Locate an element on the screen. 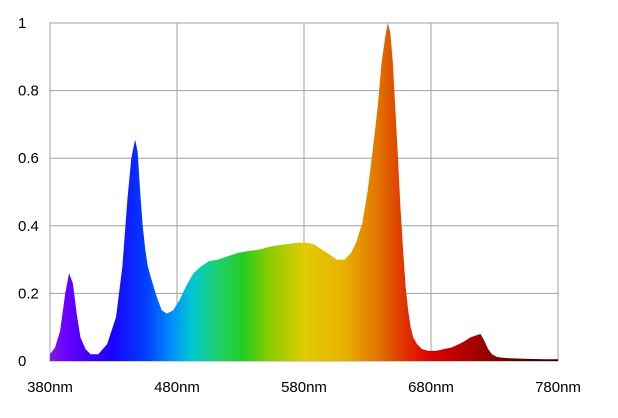 The height and width of the screenshot is (418, 618). x-tick-label: 480nm is located at coordinates (177, 387).